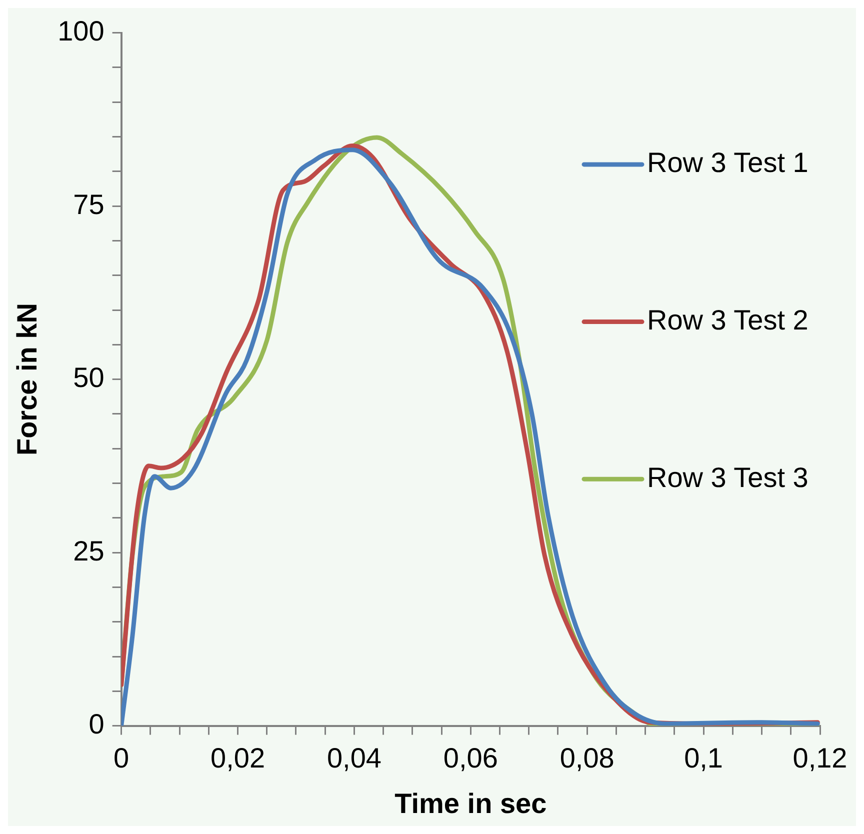 The width and height of the screenshot is (864, 834). I want to click on x-axis-title: Time in sec, so click(470, 803).